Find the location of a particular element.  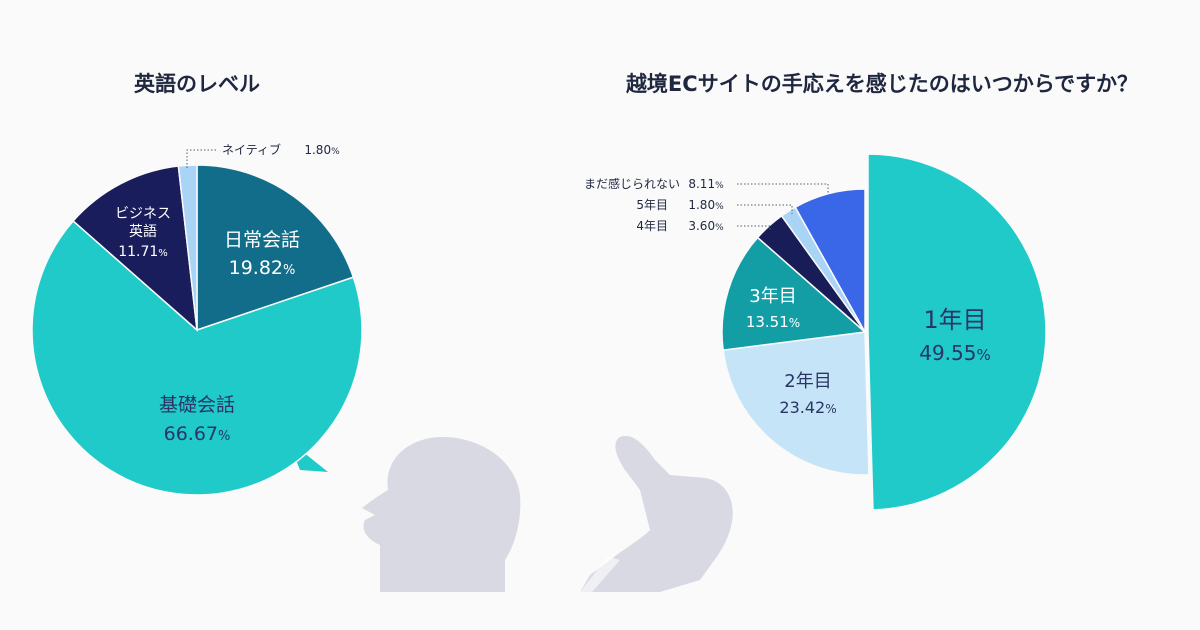

pie2-slice-3-value: 3.60% is located at coordinates (706, 226).